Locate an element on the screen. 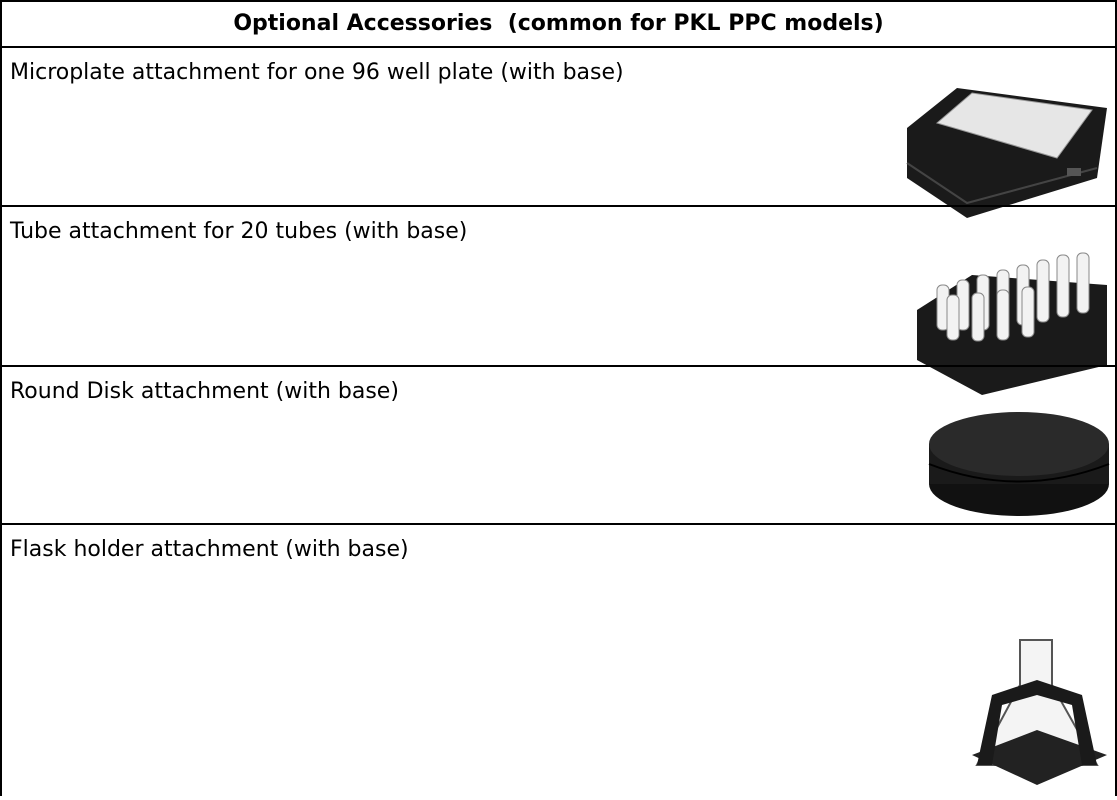 The width and height of the screenshot is (1117, 800). flask-holder-image is located at coordinates (1039, 712).